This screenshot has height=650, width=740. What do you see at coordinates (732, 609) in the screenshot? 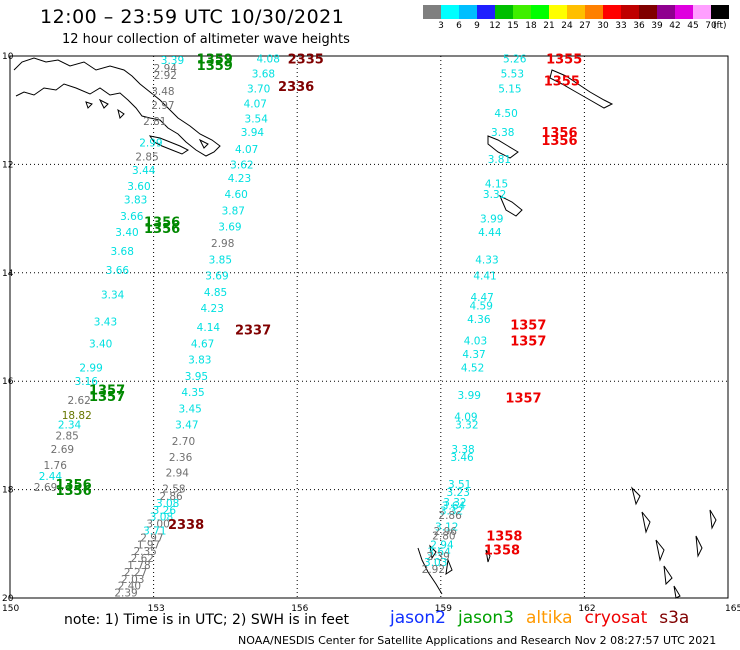
I see `lon-label: 165` at bounding box center [732, 609].